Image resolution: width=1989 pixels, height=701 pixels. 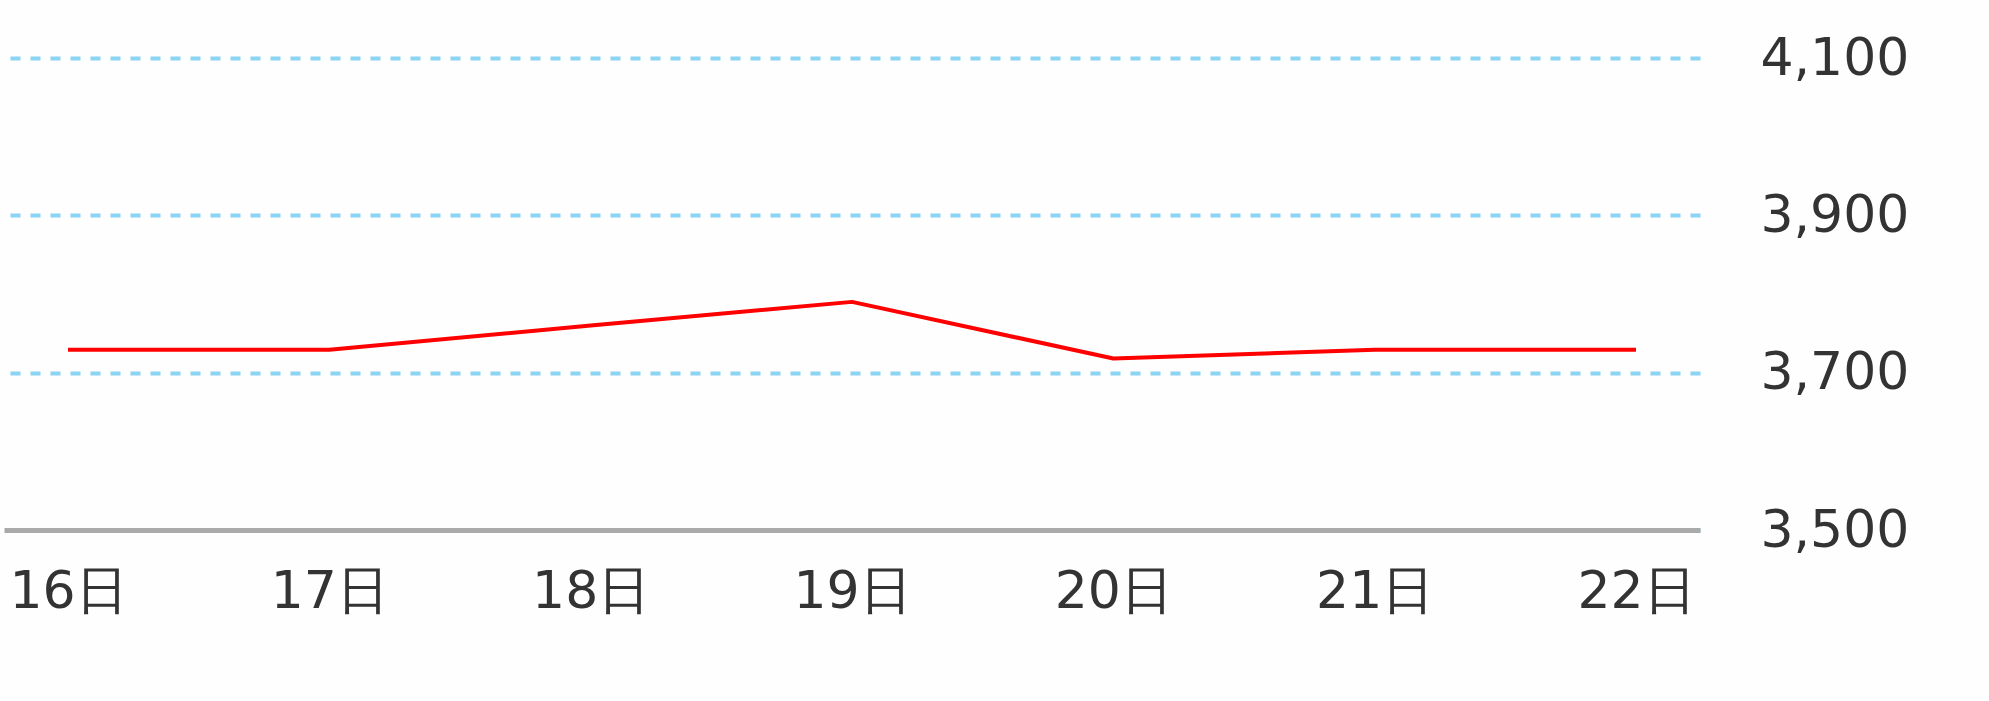 What do you see at coordinates (1835, 56) in the screenshot?
I see `y-tick-label: 4,100` at bounding box center [1835, 56].